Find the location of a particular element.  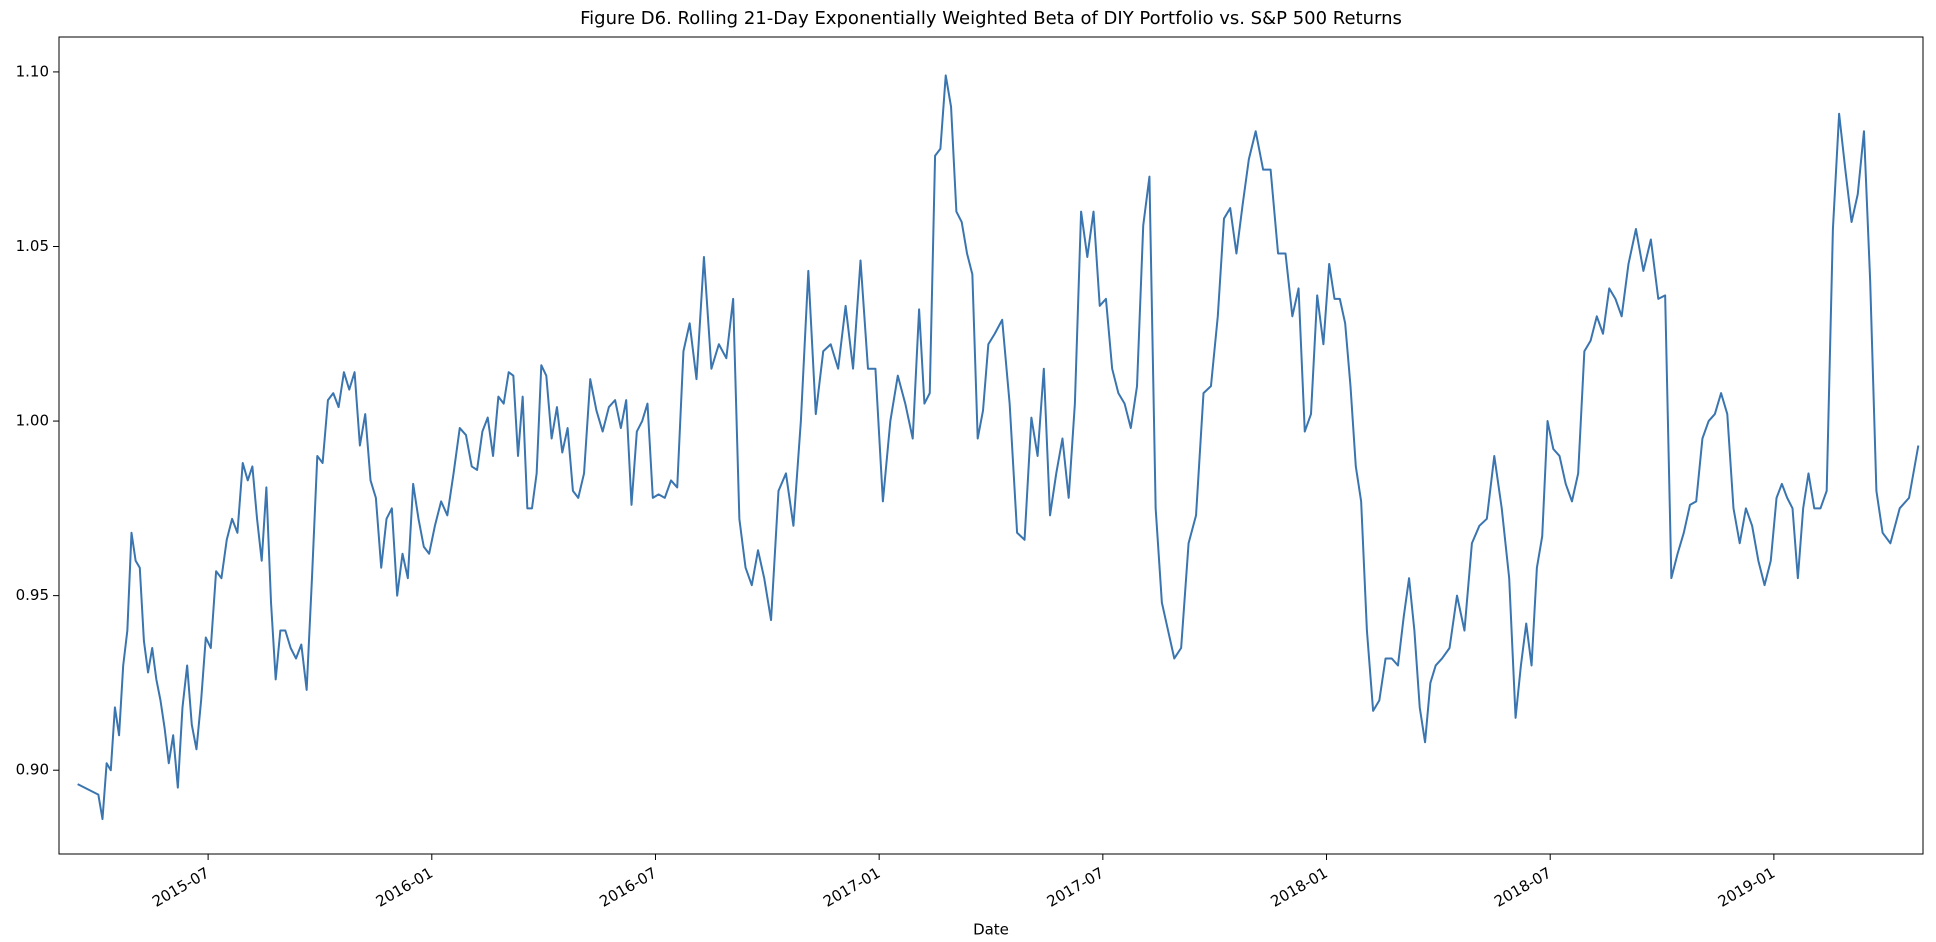

y-tick-label: 0.90 is located at coordinates (32, 770).